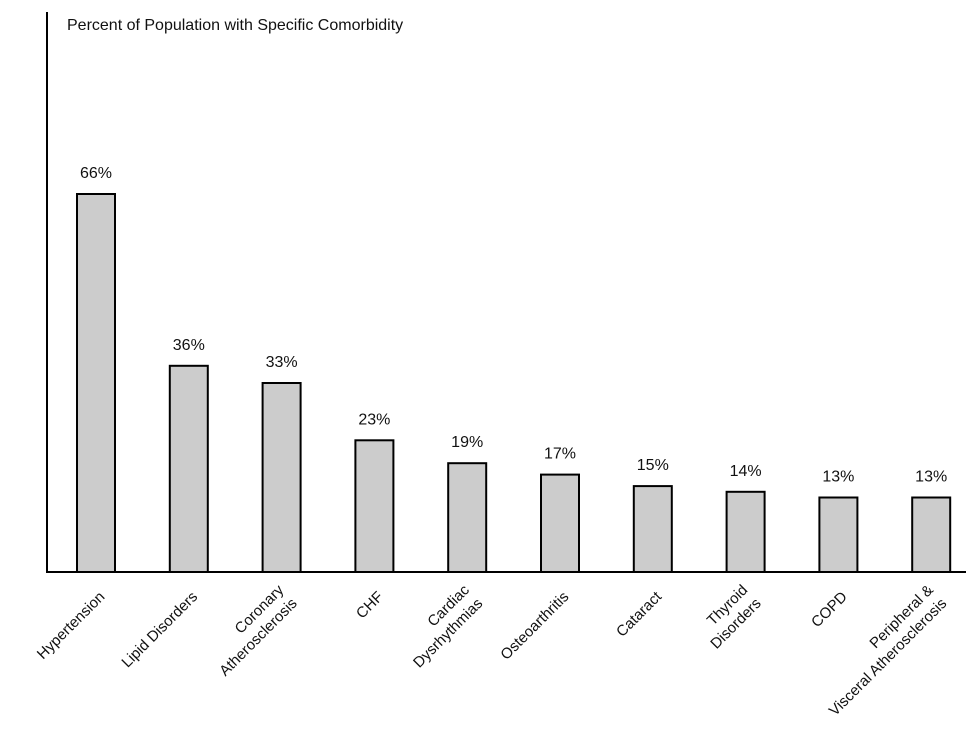  What do you see at coordinates (374, 506) in the screenshot?
I see `bar-chf` at bounding box center [374, 506].